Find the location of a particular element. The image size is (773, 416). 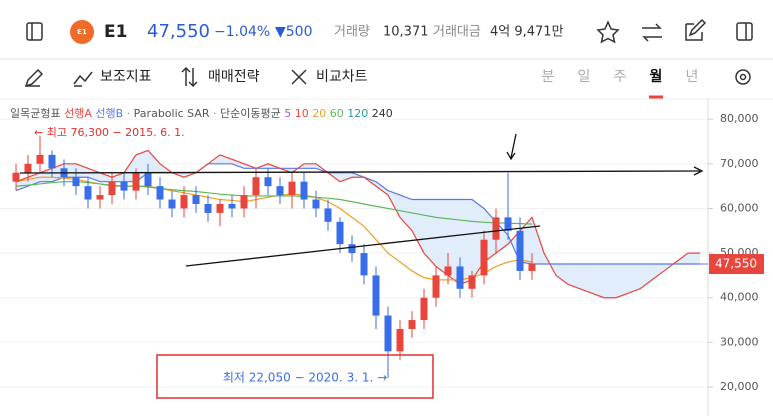

legend-item: 120 is located at coordinates (357, 113).